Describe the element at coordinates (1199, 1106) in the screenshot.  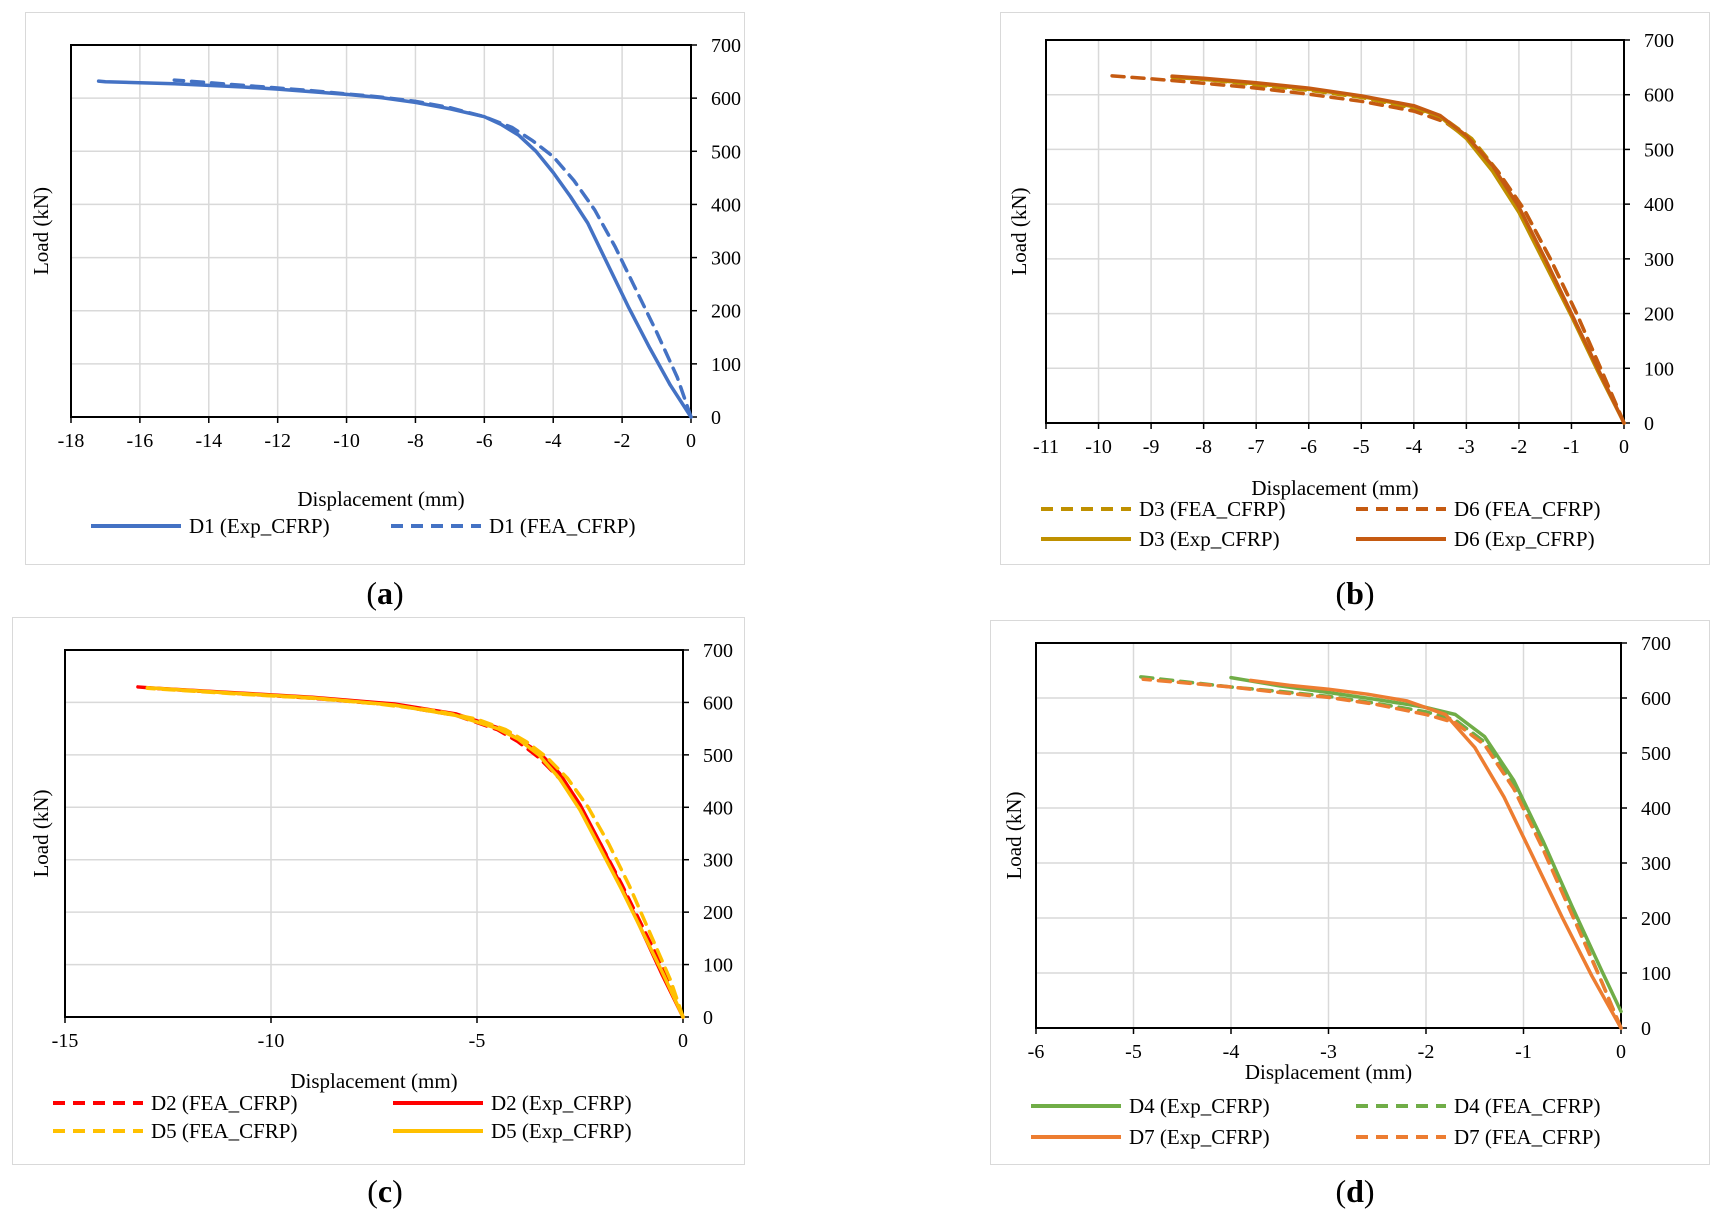
I see `legend-label: D4 (Exp_CFRP)` at that location.